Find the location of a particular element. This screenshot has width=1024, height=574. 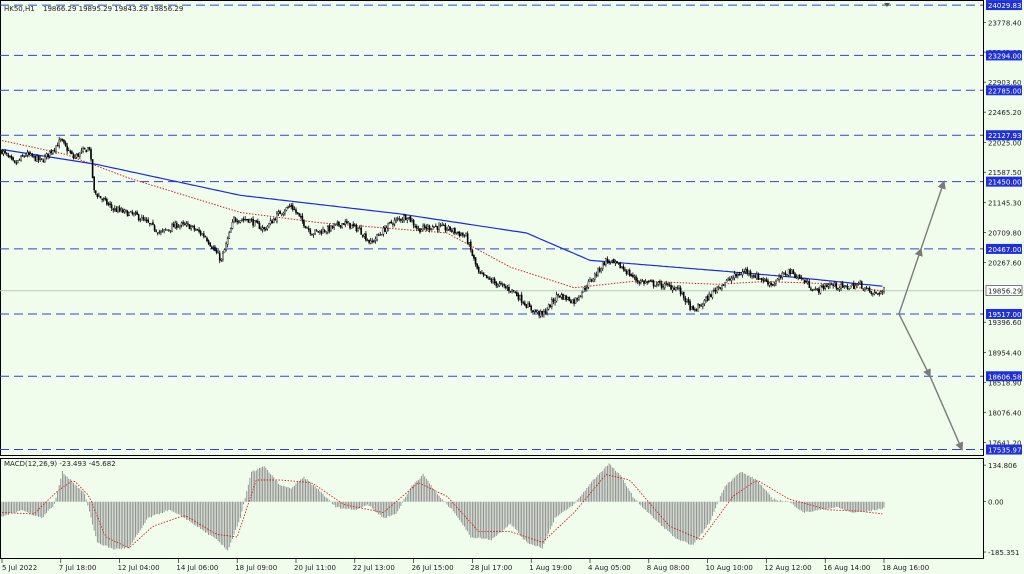

projection-down-arrow is located at coordinates (946, 413).